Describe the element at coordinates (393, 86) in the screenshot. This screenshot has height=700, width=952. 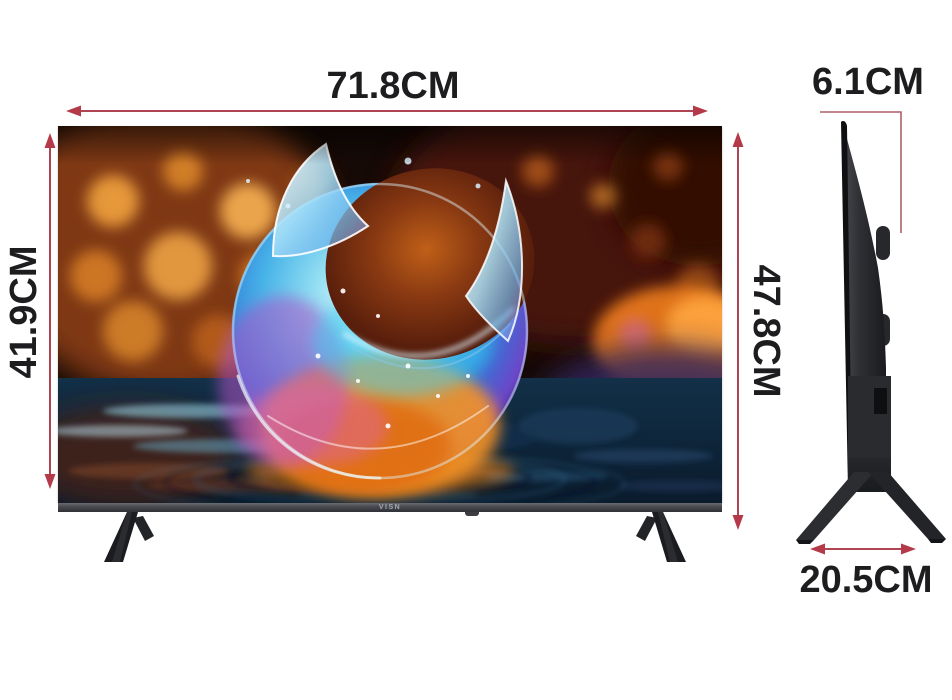
I see `width-label: 71.8CM` at that location.